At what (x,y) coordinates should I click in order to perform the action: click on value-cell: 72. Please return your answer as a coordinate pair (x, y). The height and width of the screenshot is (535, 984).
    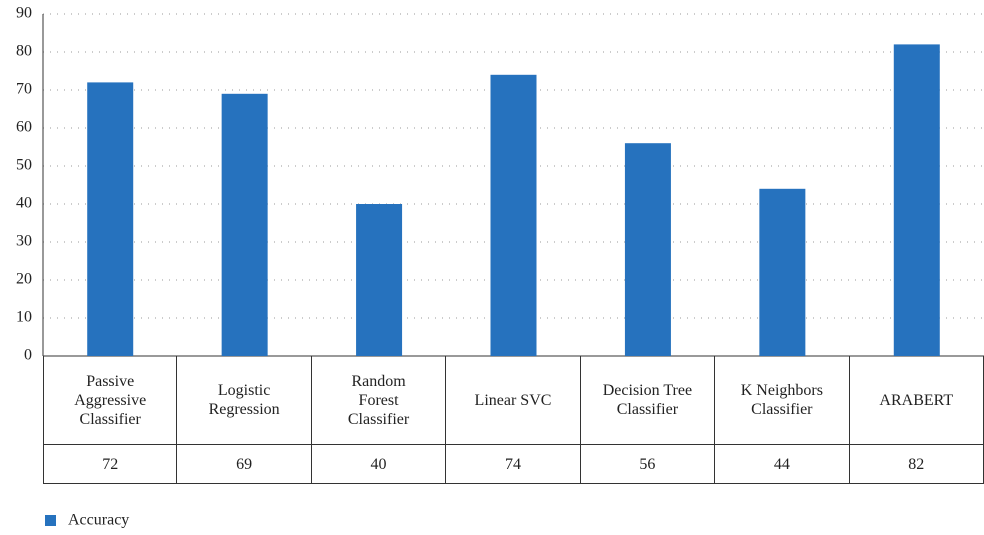
    Looking at the image, I should click on (110, 464).